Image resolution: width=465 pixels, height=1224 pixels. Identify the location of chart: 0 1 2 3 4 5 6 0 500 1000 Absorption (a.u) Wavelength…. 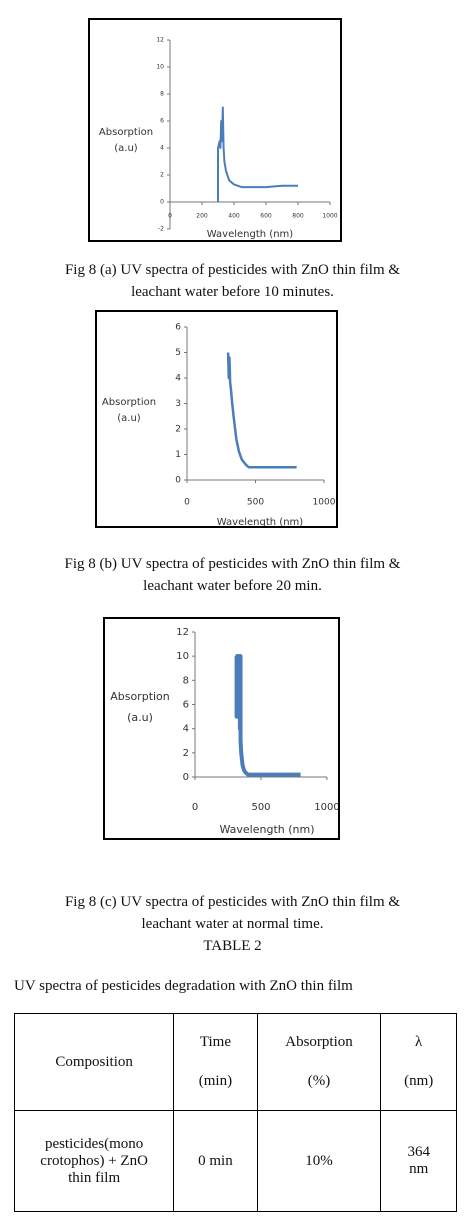
(219, 425).